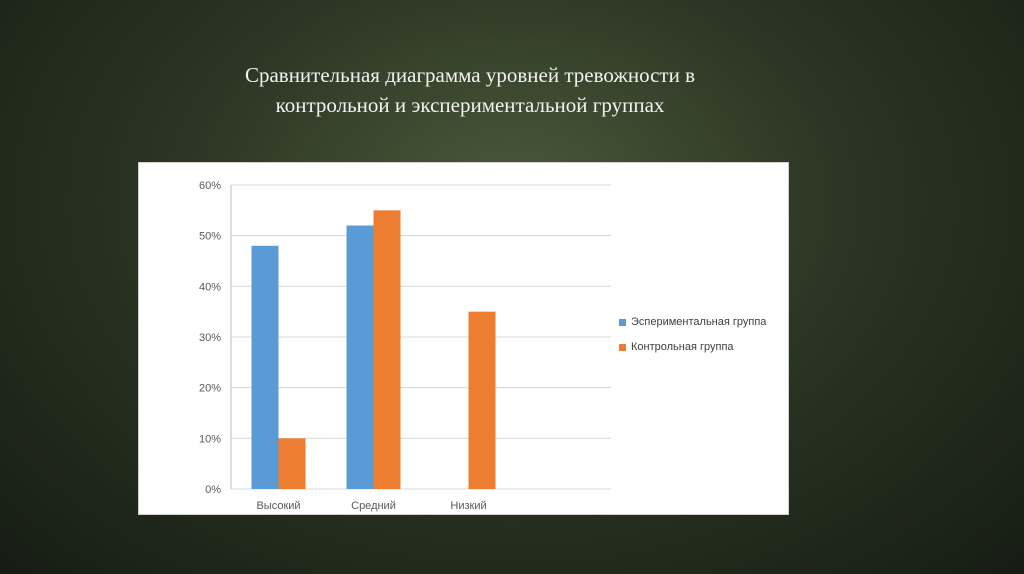 This screenshot has height=574, width=1024. I want to click on legend-item-experimental: Эспериментальная группа, so click(692, 322).